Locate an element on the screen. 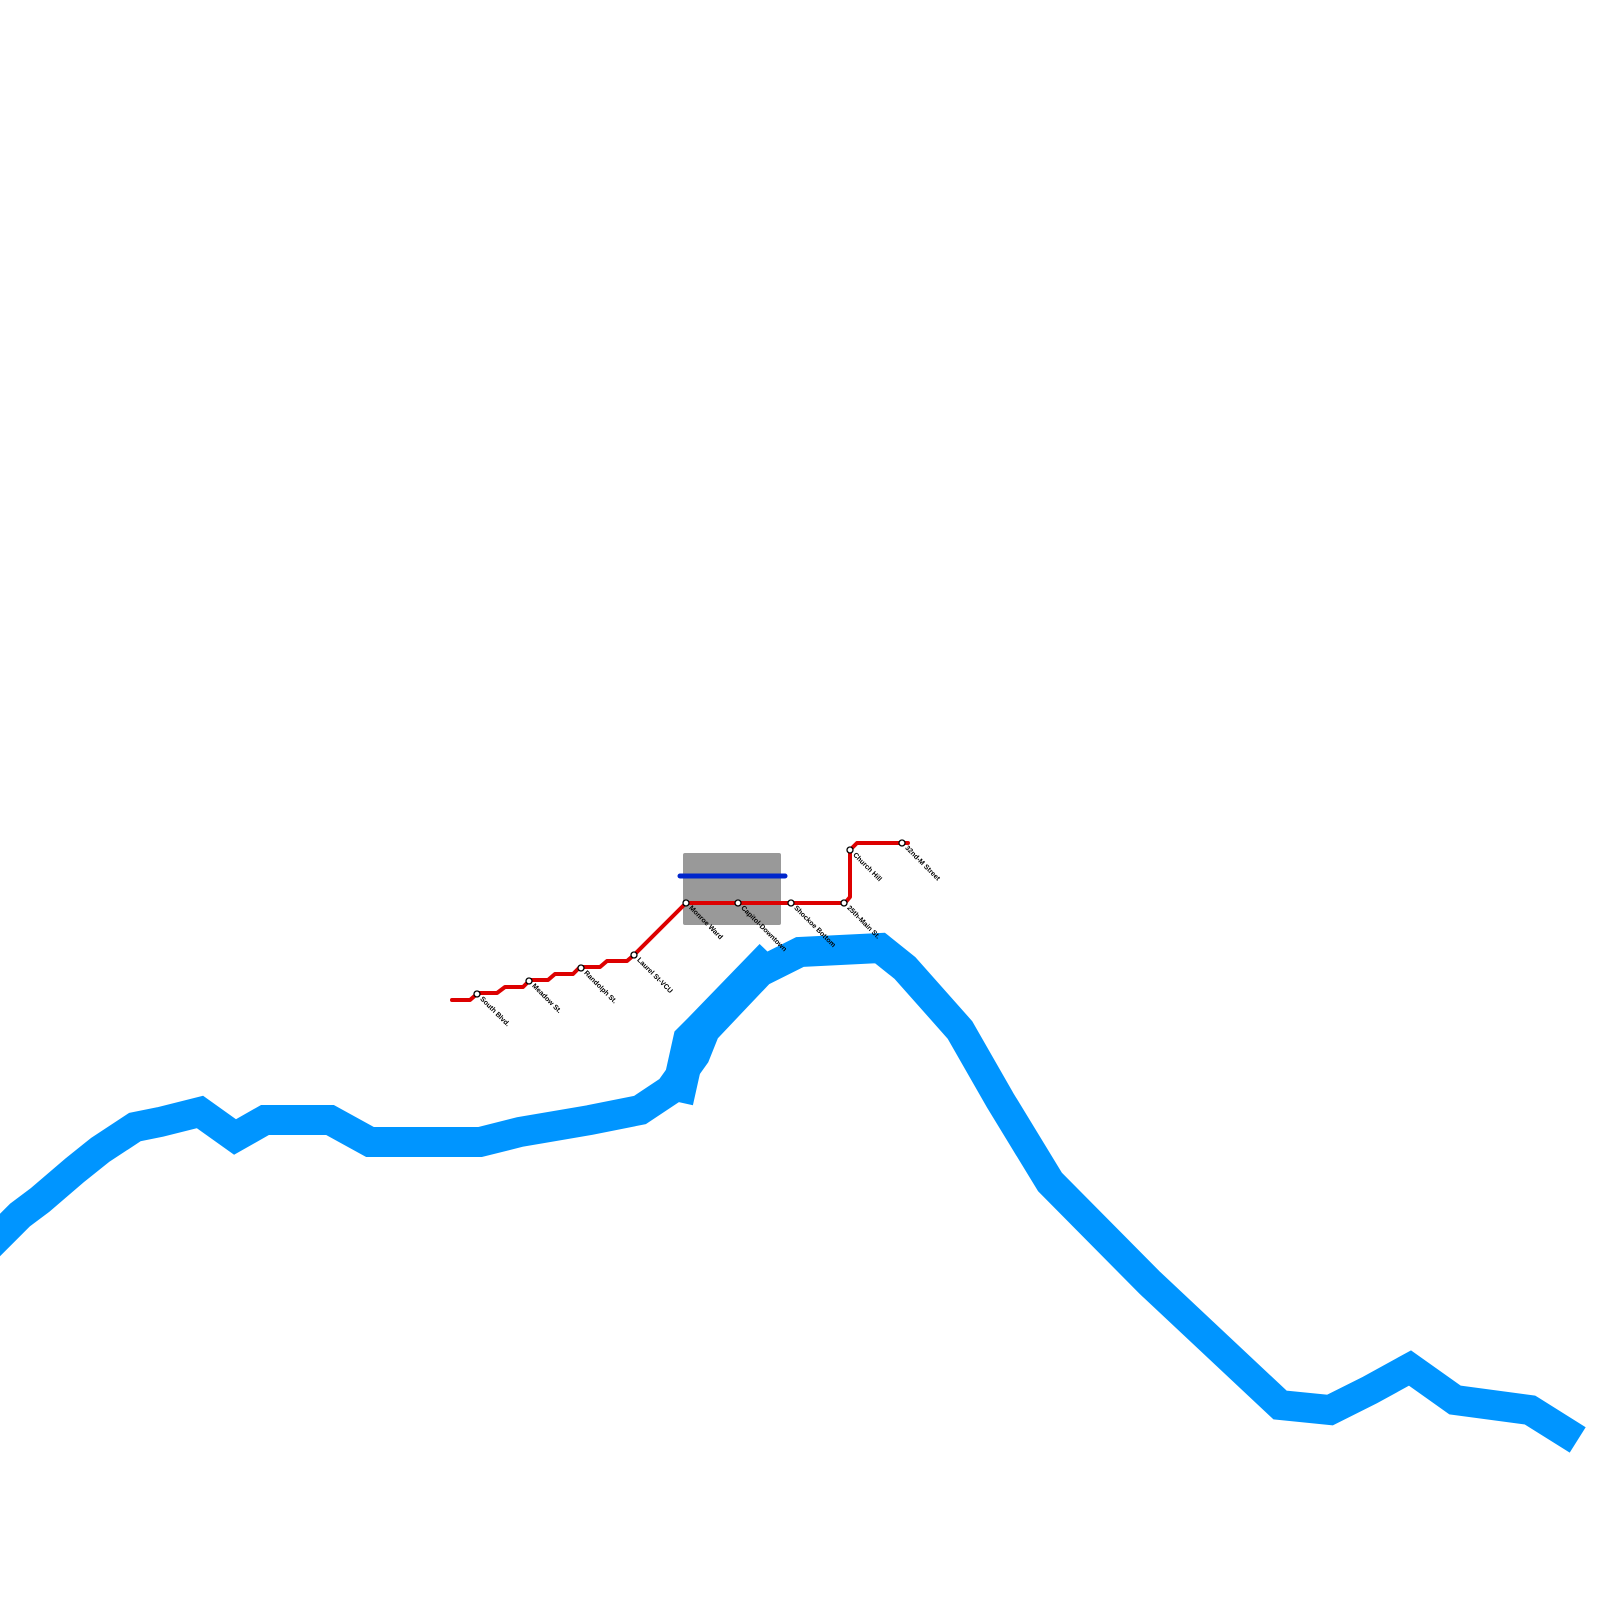 The image size is (1600, 1600). downtown-area is located at coordinates (732, 889).